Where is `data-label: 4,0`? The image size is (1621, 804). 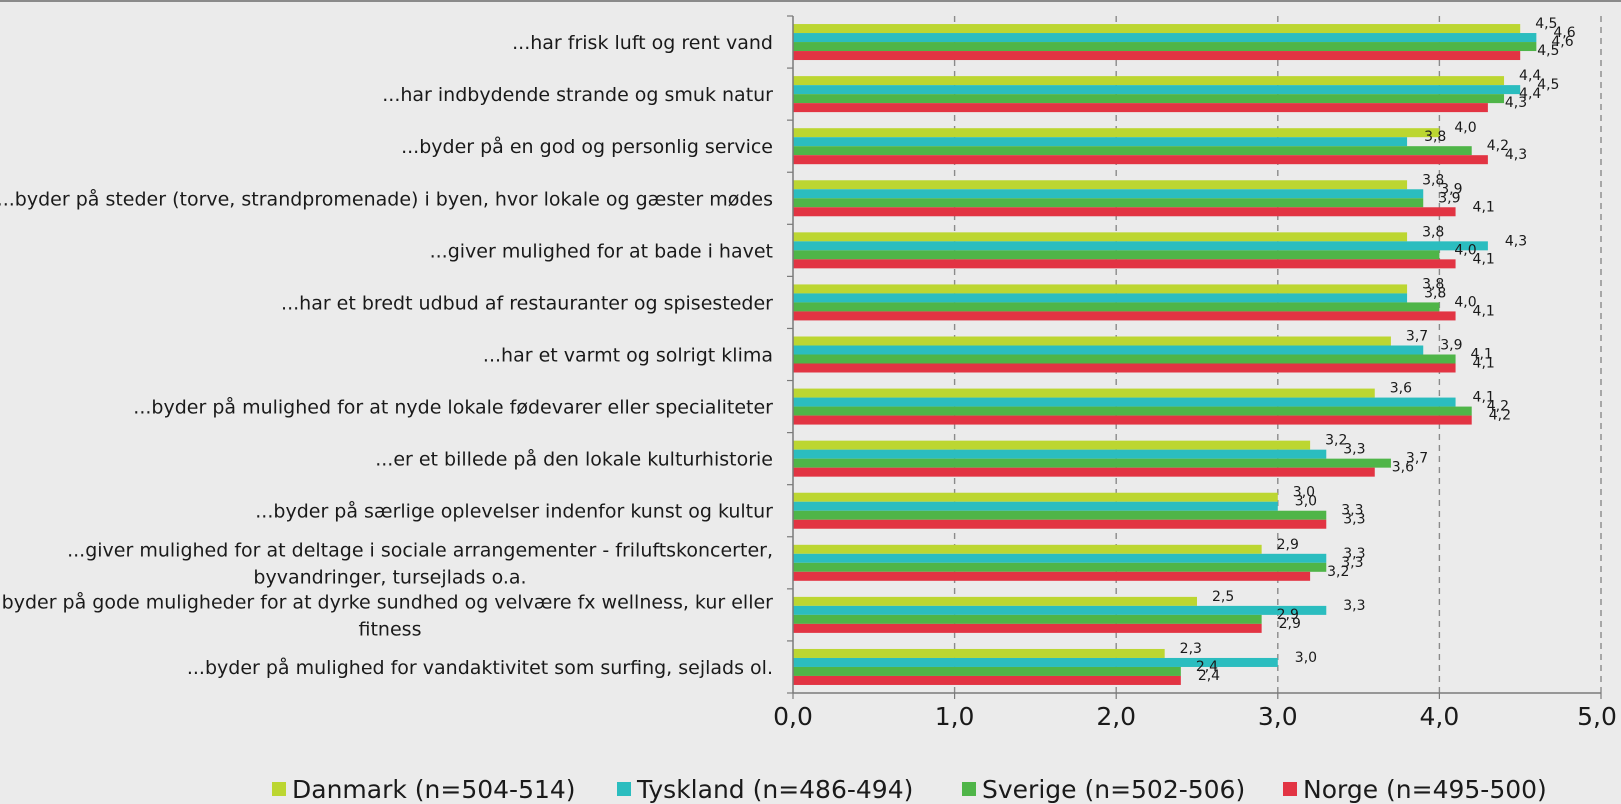
data-label: 4,0 is located at coordinates (1465, 128).